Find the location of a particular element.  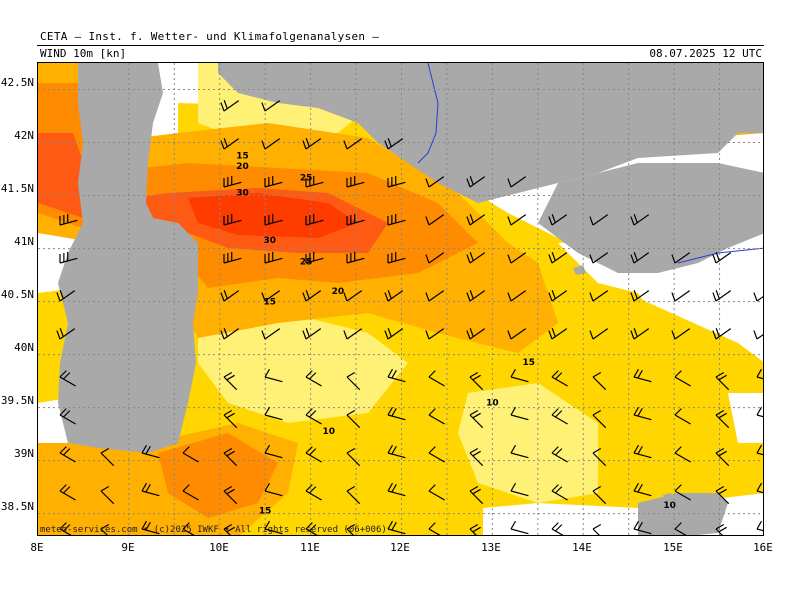

contour-label-text: 10 is located at coordinates (669, 506).